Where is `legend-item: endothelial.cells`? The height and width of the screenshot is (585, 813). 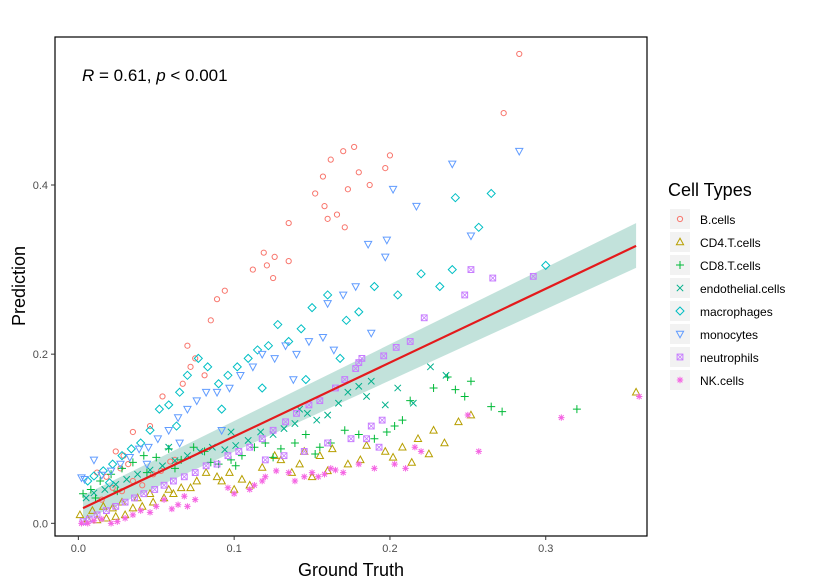
legend-item: endothelial.cells is located at coordinates (727, 288).